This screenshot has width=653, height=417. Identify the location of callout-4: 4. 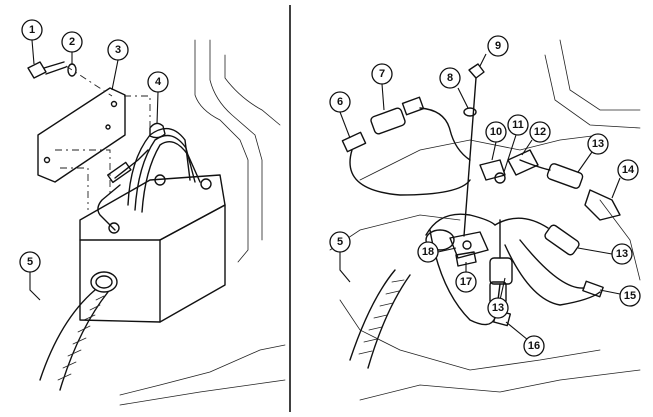
(158, 82).